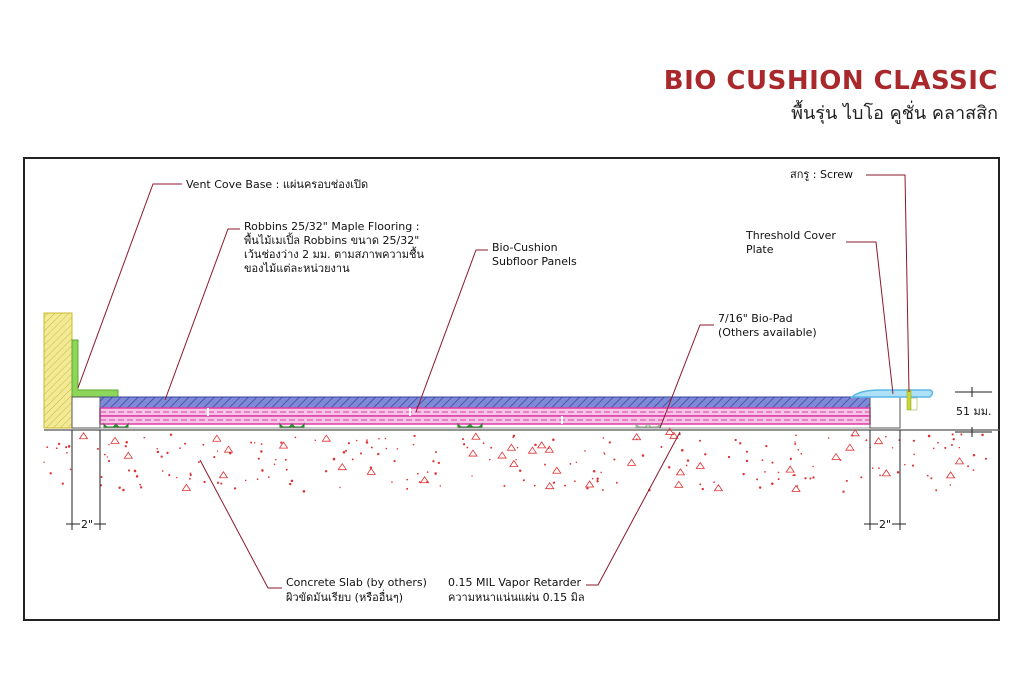 This screenshot has width=1024, height=683. I want to click on leader-screw, so click(888, 283).